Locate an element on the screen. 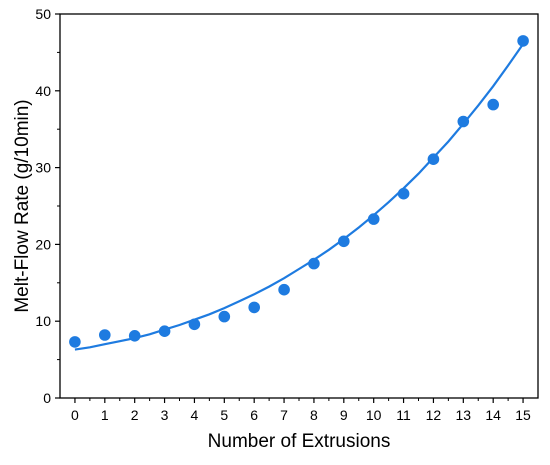  y-tick-label: 20 is located at coordinates (43, 244).